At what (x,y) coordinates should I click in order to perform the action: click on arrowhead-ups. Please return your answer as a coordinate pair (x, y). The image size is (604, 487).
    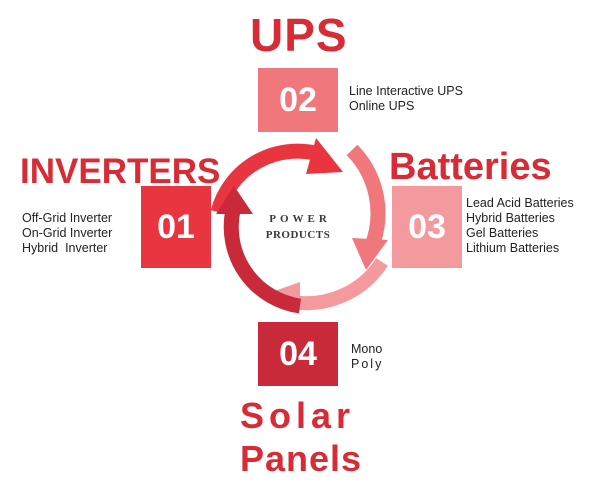
    Looking at the image, I should click on (324, 156).